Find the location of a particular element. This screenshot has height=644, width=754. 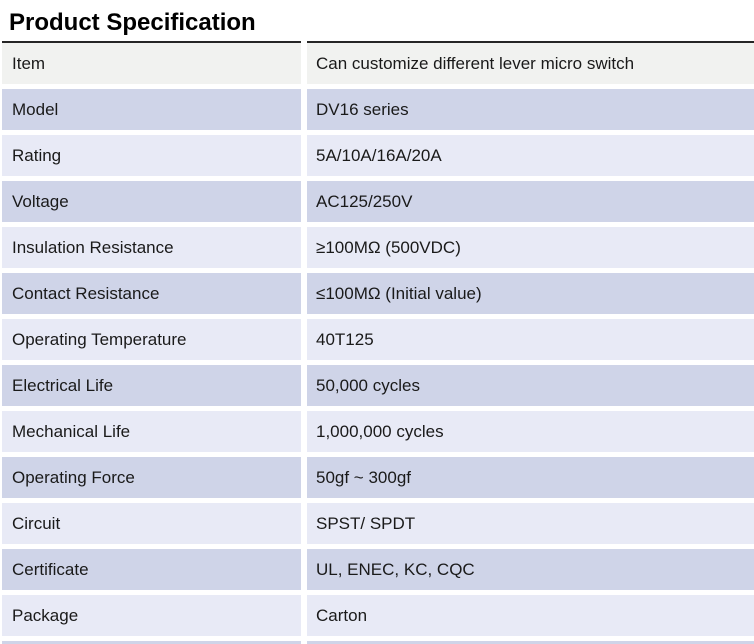

next-row-partial-value-cell is located at coordinates (530, 642).